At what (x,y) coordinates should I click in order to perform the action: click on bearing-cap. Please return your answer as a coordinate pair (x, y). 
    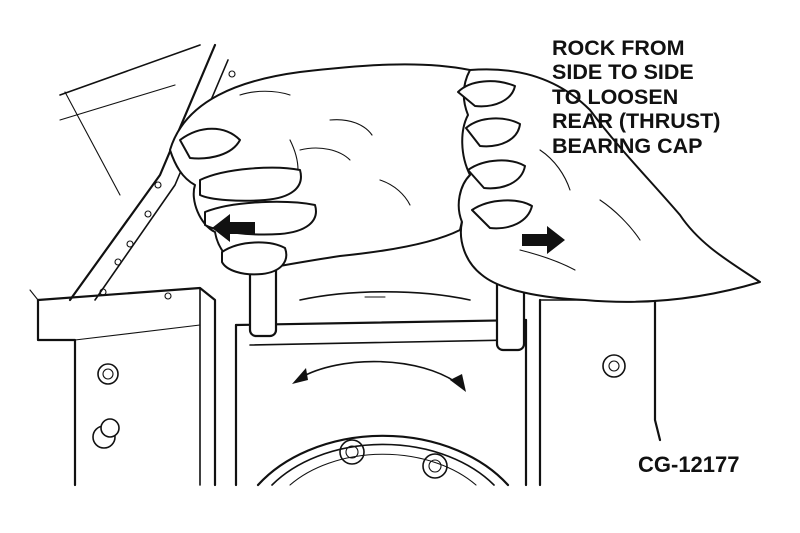
    Looking at the image, I should click on (381, 389).